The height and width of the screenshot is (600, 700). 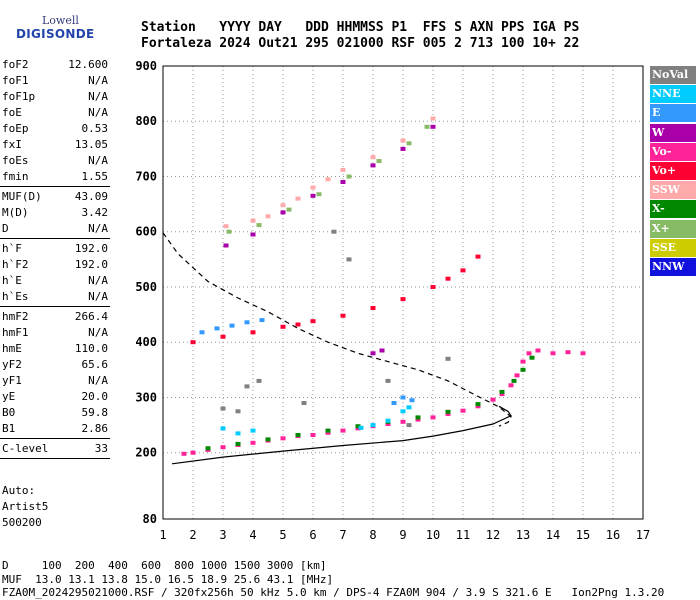 I want to click on param-row: h`E N/A, so click(x=56, y=280).